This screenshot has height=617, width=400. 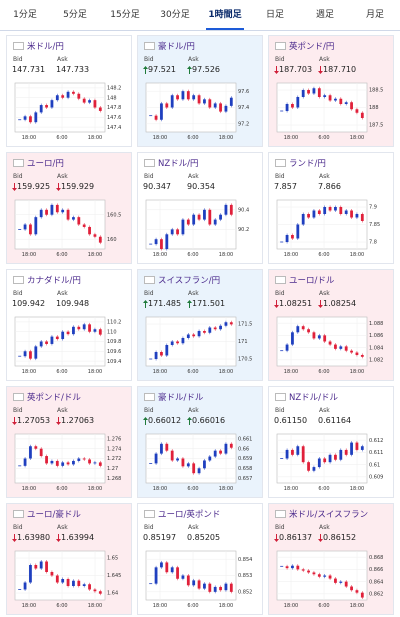 I want to click on pair-title: ランド/円, so click(x=307, y=164).